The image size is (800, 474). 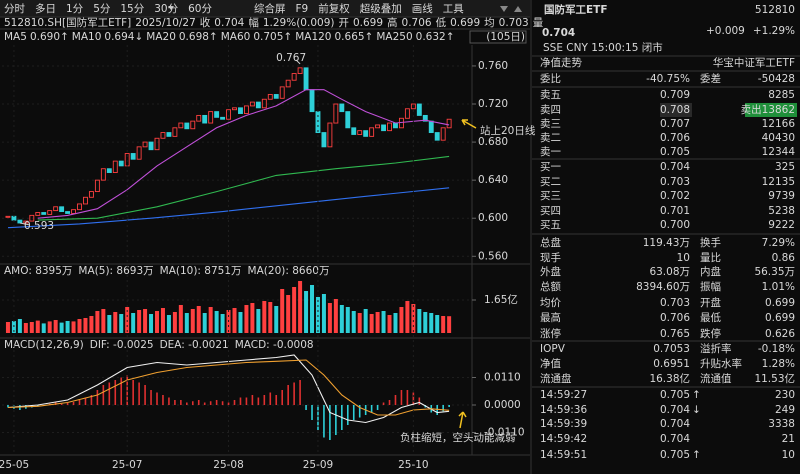 I want to click on indicator-legend: DIF: -0.0025, so click(x=122, y=345).